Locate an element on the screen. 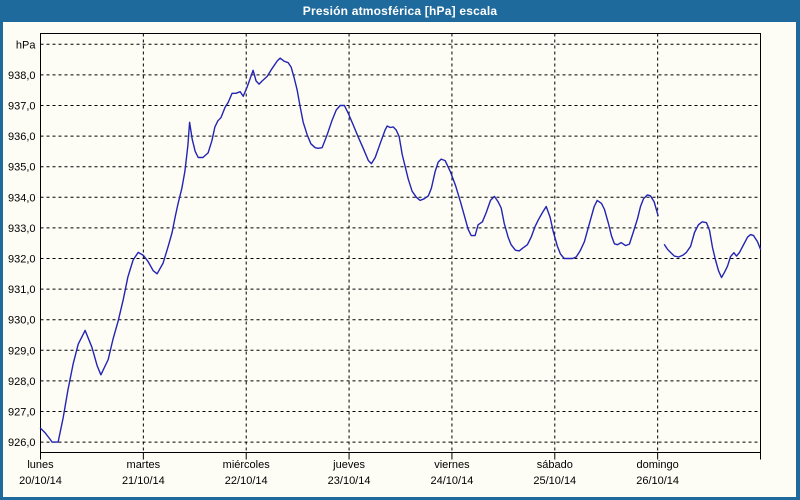 This screenshot has height=500, width=800. y-tick-label: 930,0 is located at coordinates (22, 321).